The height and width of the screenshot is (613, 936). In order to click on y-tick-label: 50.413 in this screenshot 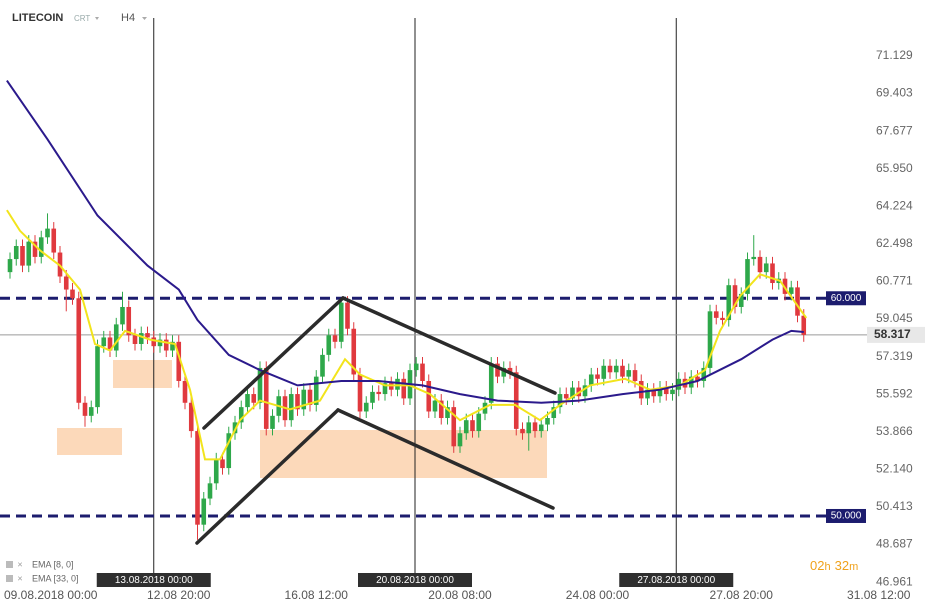, I will do `click(894, 506)`.